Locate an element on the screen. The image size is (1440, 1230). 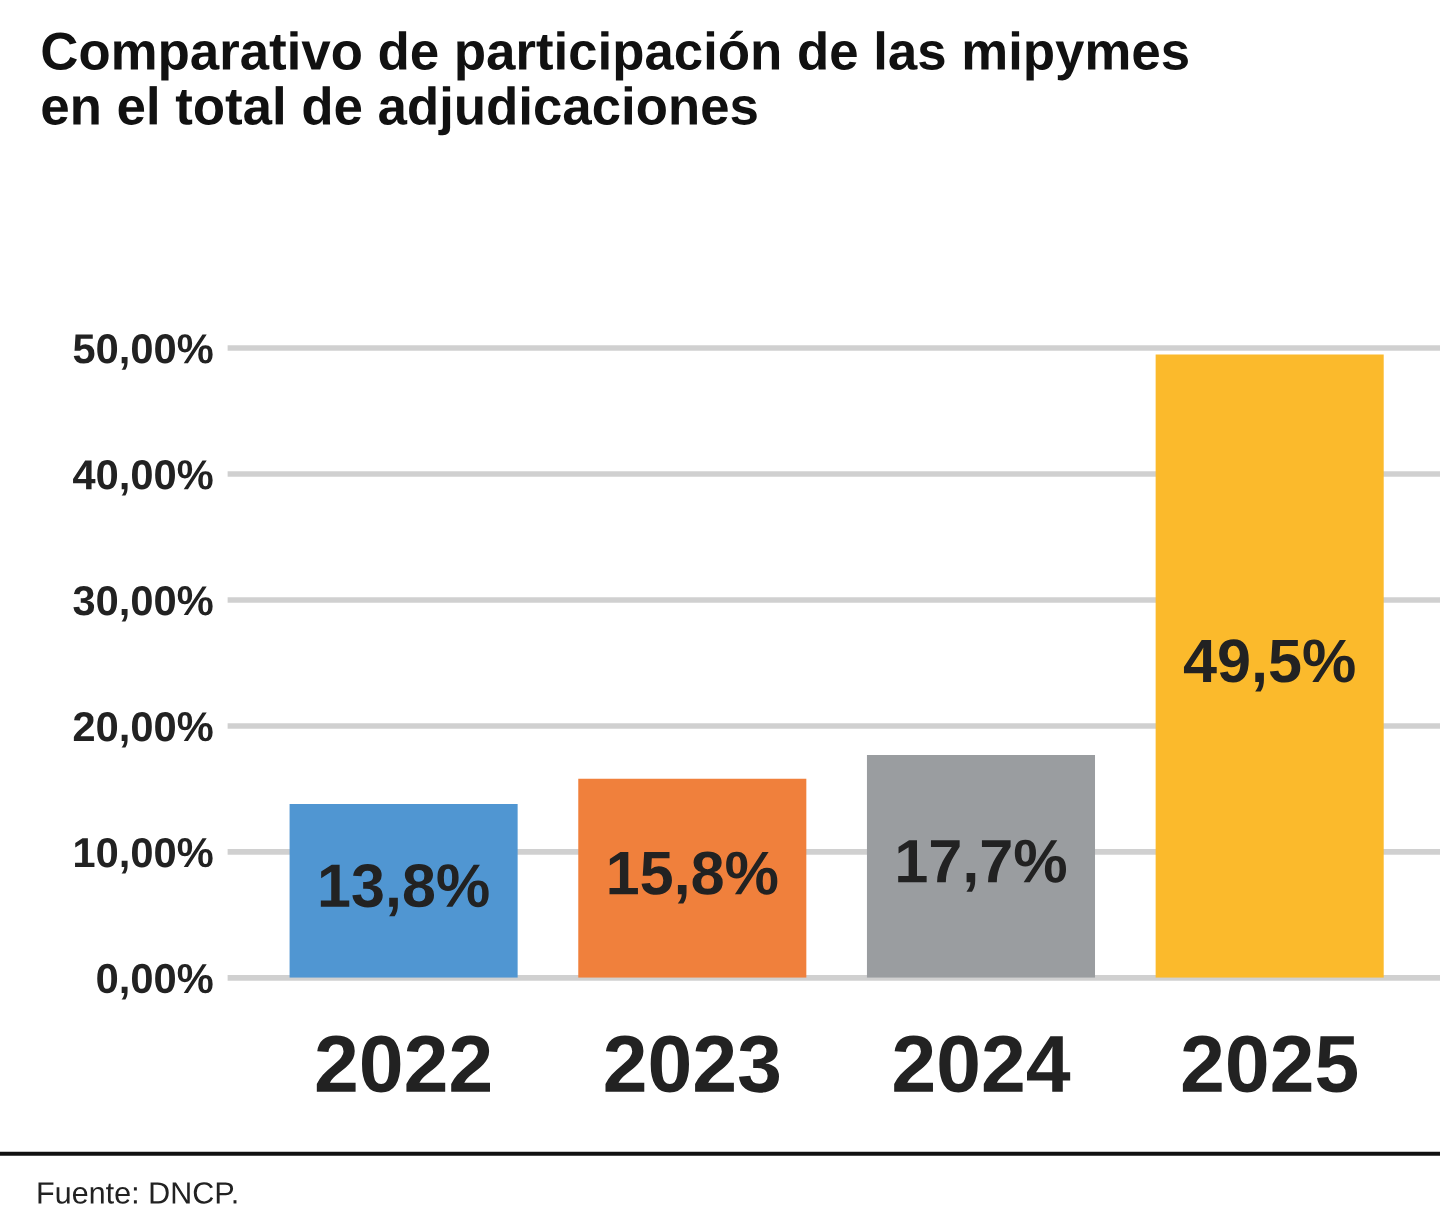
y-tick-label: 50,00% is located at coordinates (143, 352).